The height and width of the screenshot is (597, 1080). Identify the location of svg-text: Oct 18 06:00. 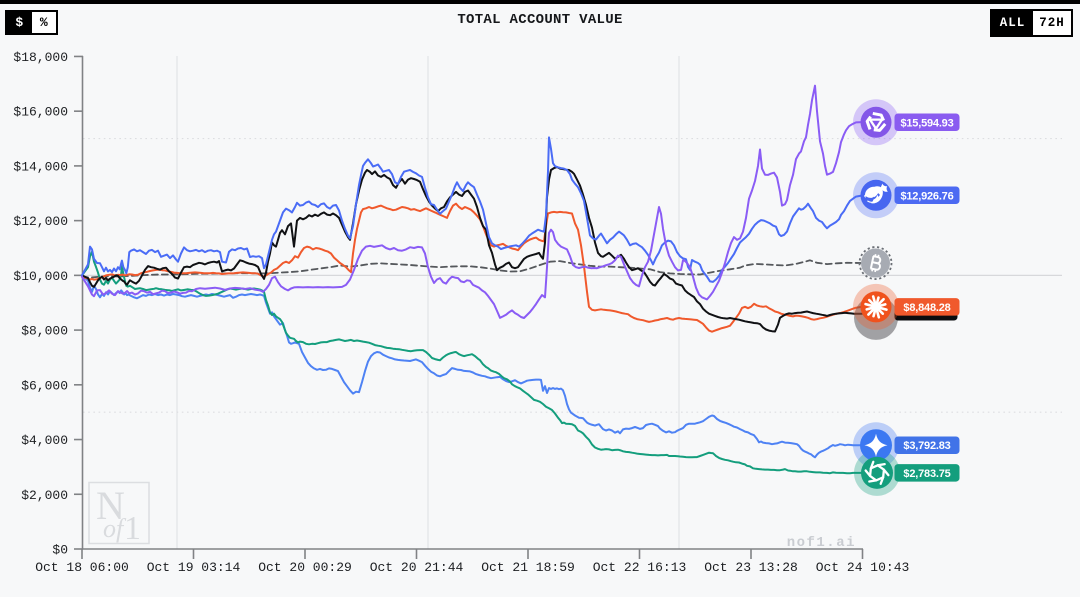
(82, 567).